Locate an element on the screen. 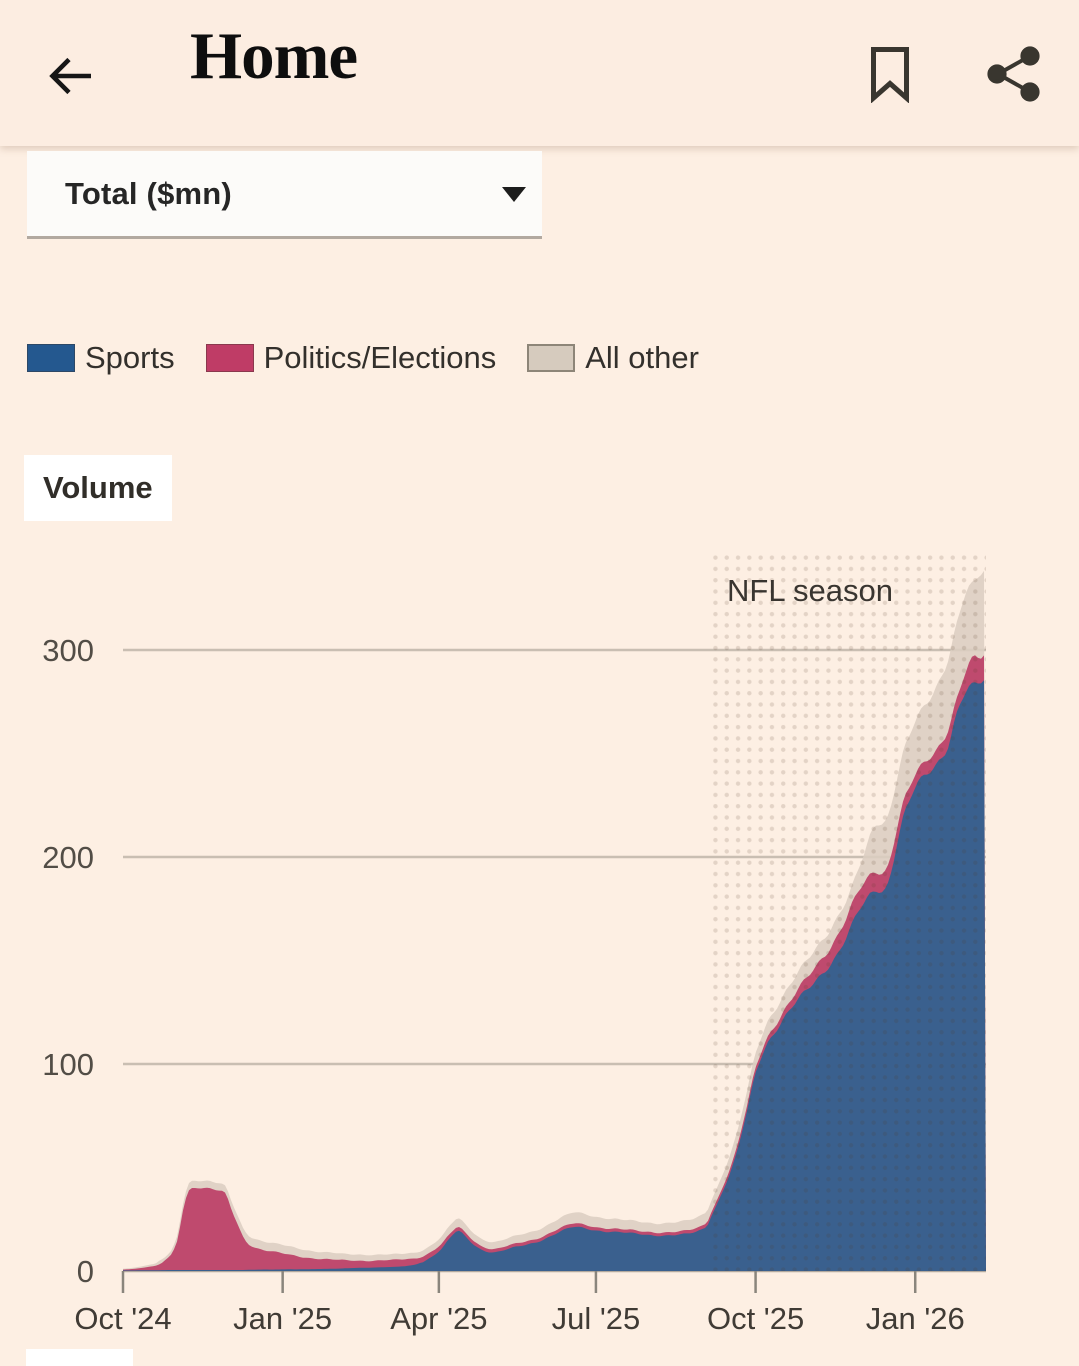  x-axis-label: Jul '25 is located at coordinates (596, 1318).